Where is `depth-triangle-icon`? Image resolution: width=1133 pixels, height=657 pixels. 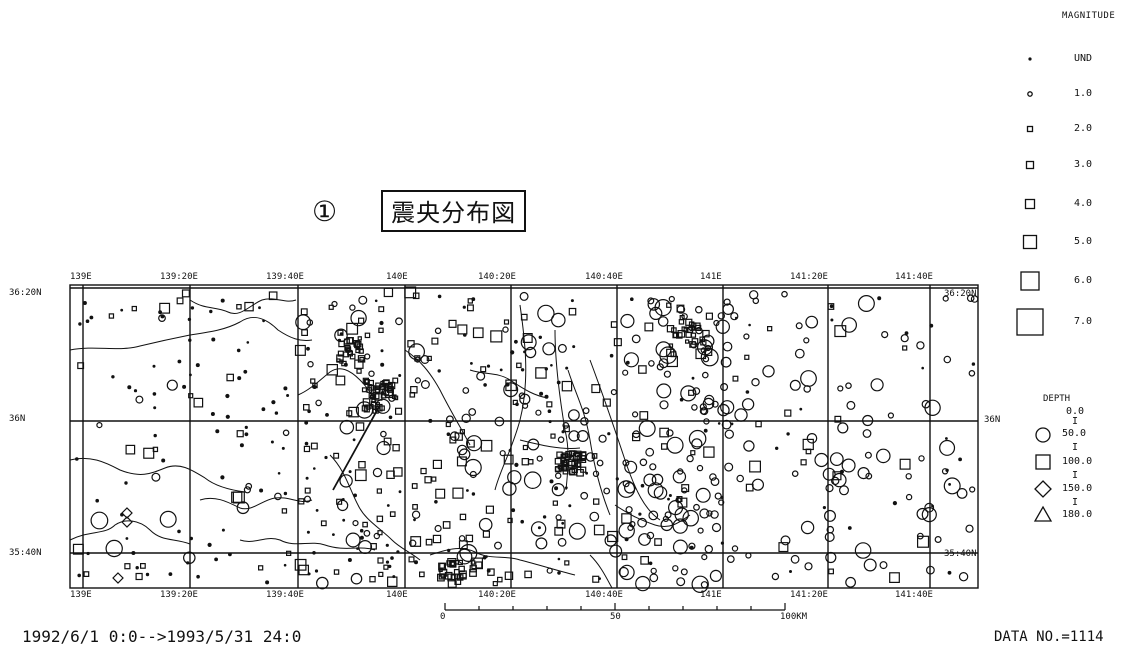
depth-triangle-icon is located at coordinates (1043, 513).